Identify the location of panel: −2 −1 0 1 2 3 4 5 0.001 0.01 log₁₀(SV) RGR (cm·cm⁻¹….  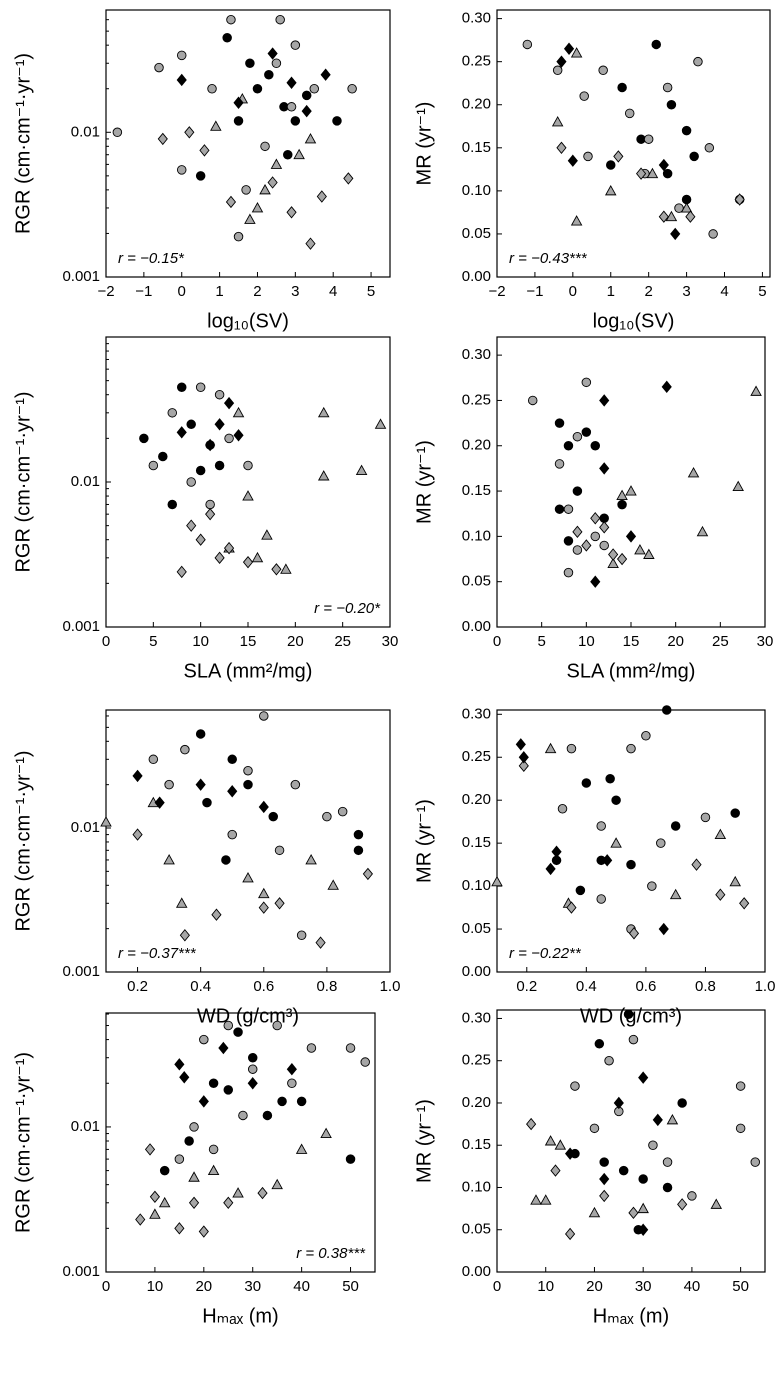
(201, 170).